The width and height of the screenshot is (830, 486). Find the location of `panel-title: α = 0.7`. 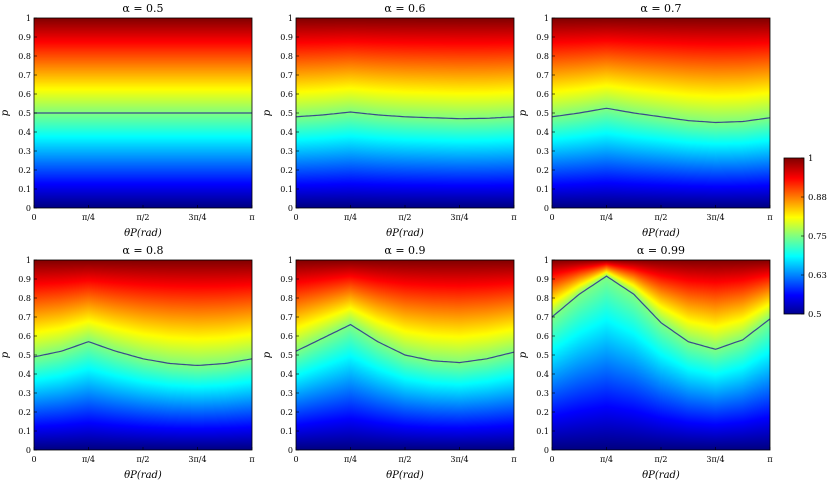

panel-title: α = 0.7 is located at coordinates (660, 8).